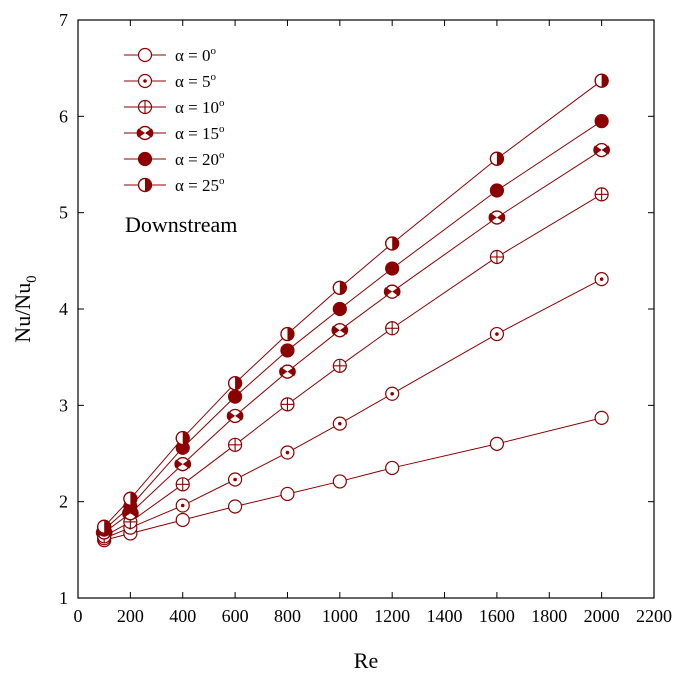 The height and width of the screenshot is (675, 680). What do you see at coordinates (63, 502) in the screenshot?
I see `y-tick-label: 2` at bounding box center [63, 502].